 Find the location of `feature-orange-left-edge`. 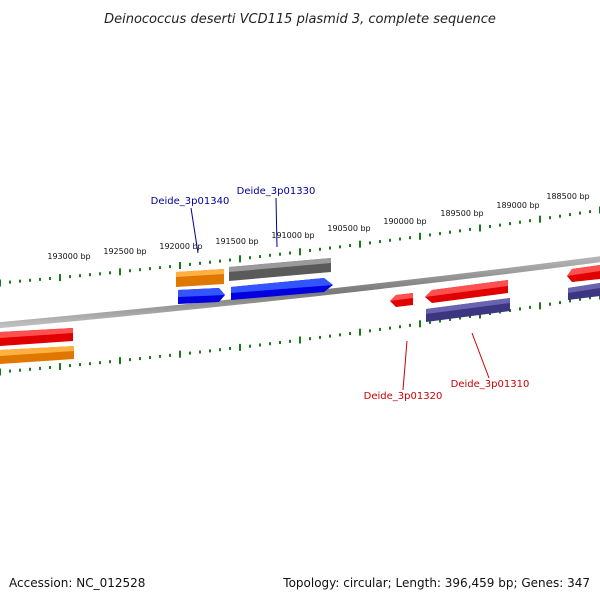

feature-orange-left-edge is located at coordinates (37, 355).